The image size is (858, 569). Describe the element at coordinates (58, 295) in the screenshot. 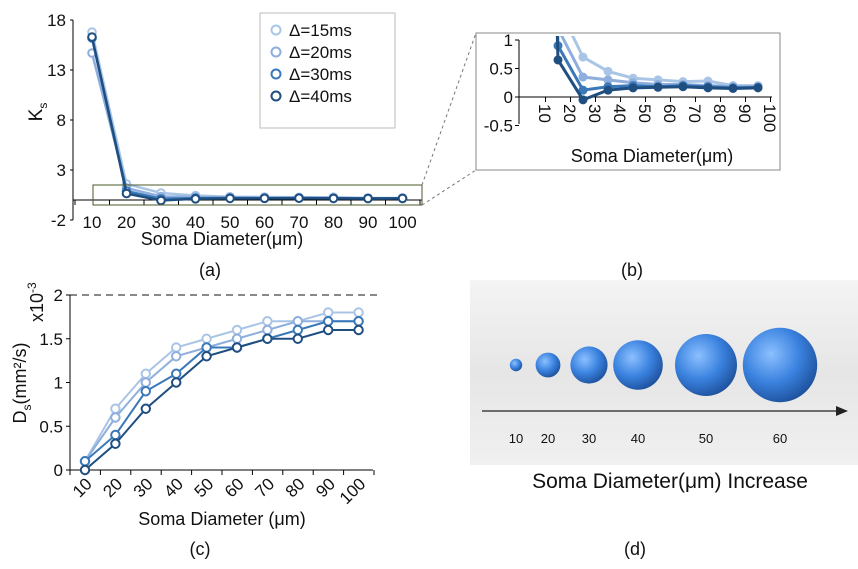

I see `y-tick-label: 2` at that location.